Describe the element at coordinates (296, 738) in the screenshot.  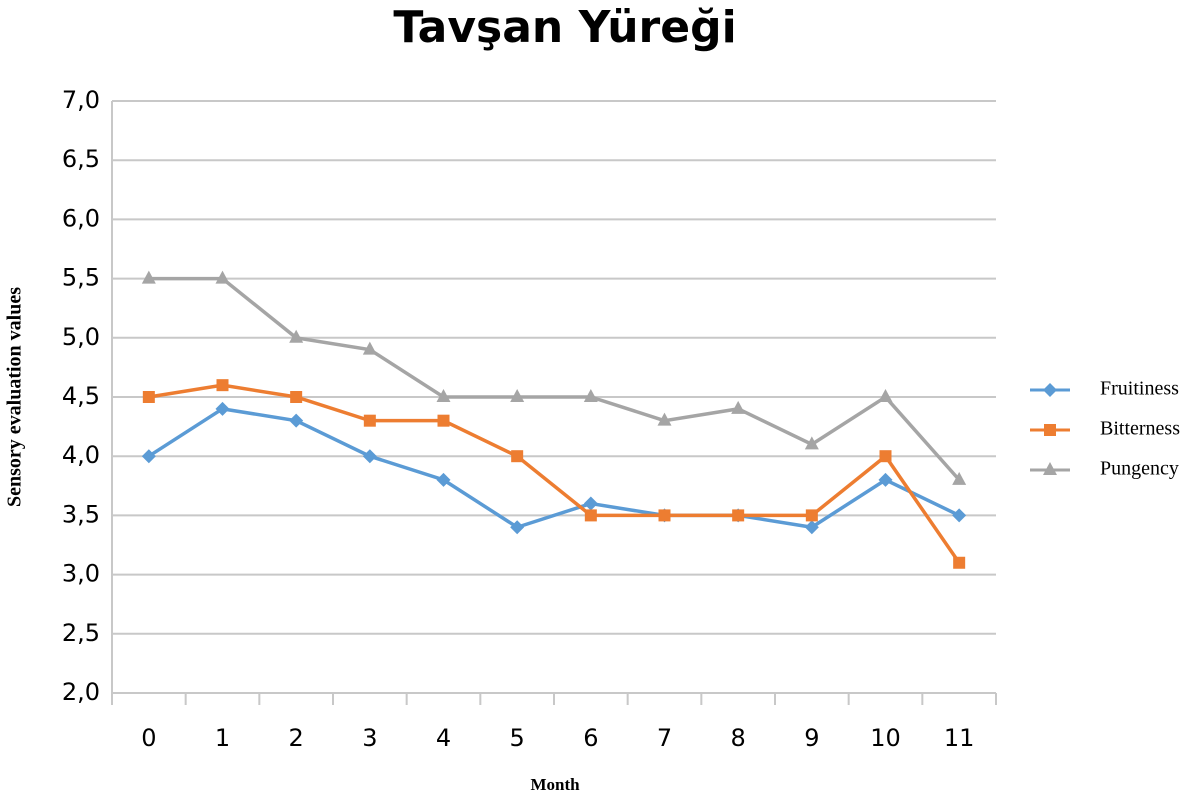
I see `x-tick-label: 2` at that location.